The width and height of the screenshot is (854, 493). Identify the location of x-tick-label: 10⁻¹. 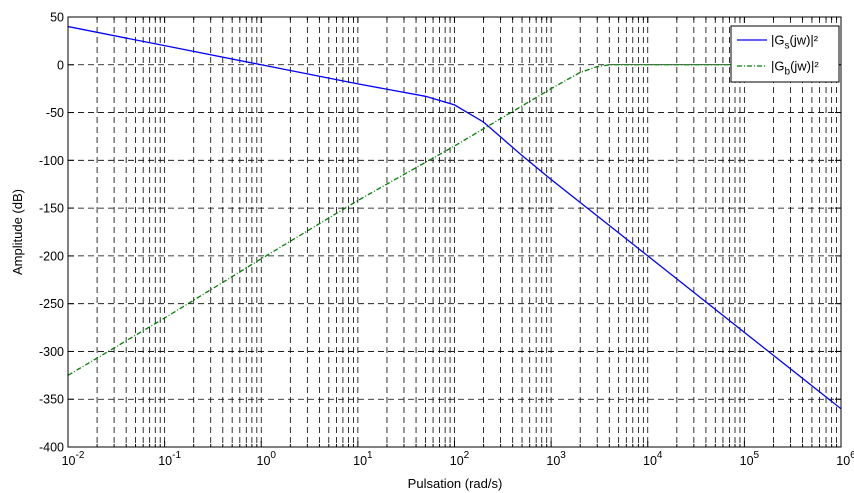
(169, 459).